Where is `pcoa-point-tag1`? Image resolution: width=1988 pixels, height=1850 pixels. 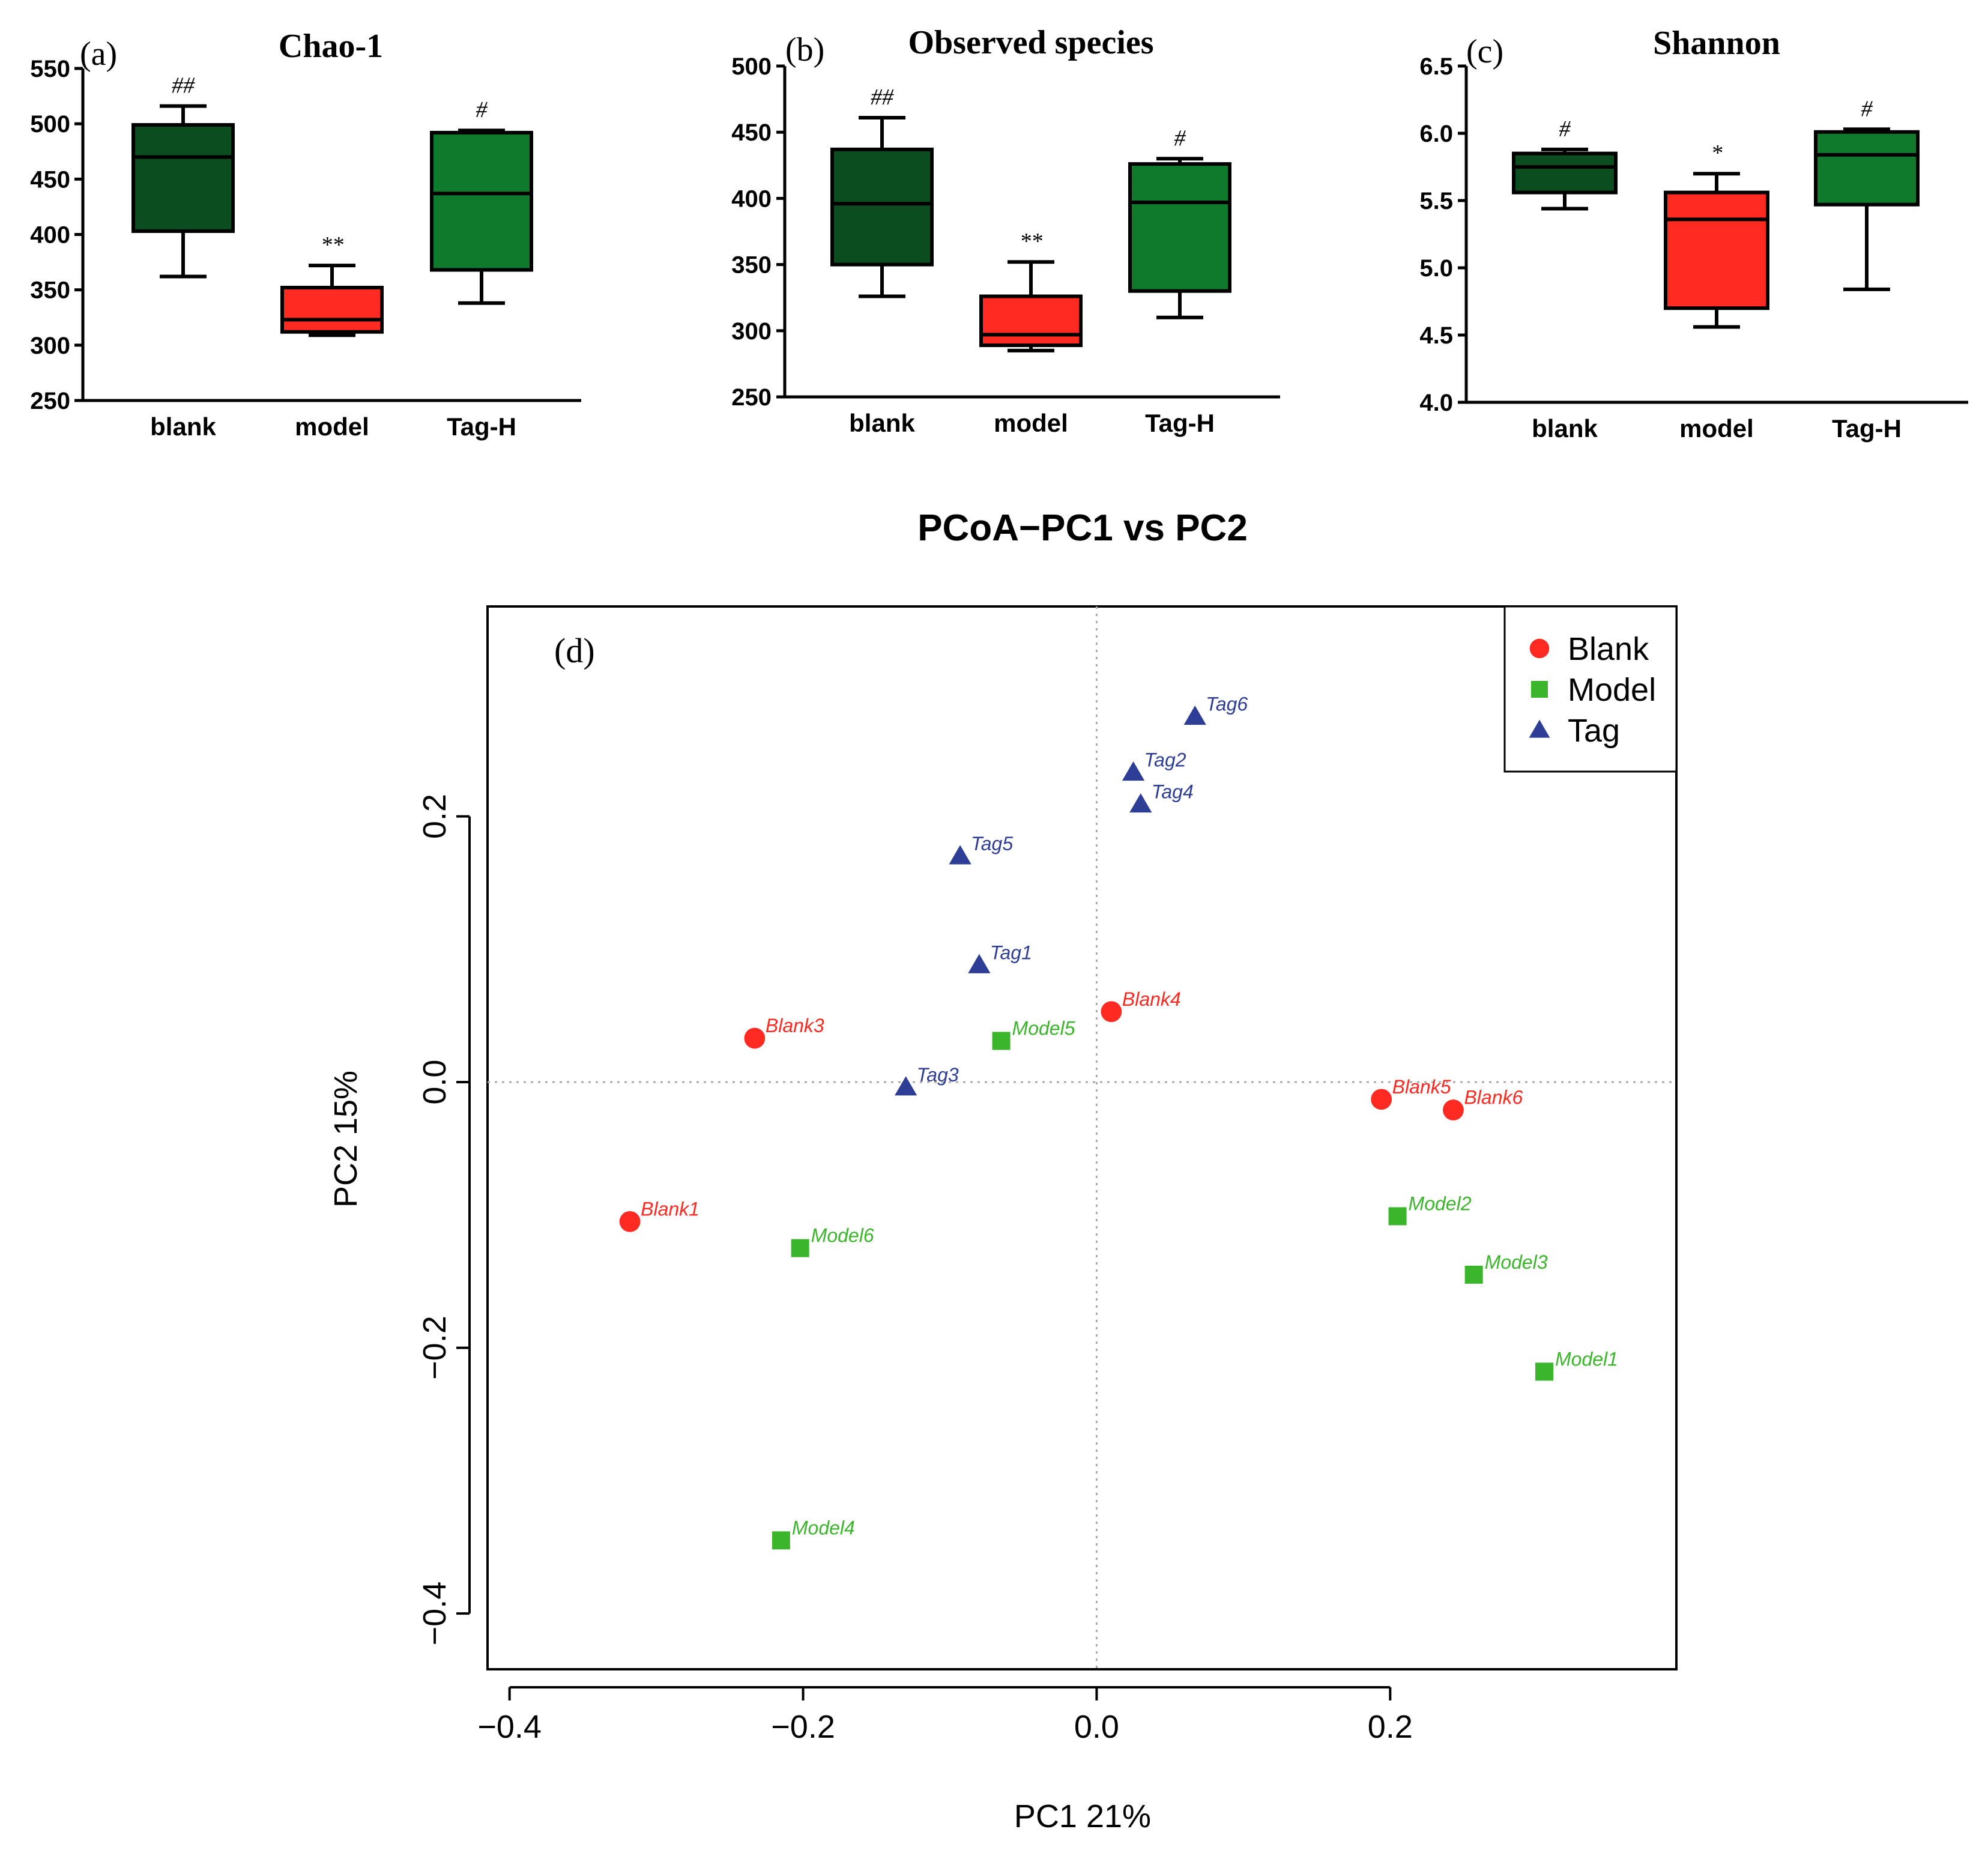 pcoa-point-tag1 is located at coordinates (979, 963).